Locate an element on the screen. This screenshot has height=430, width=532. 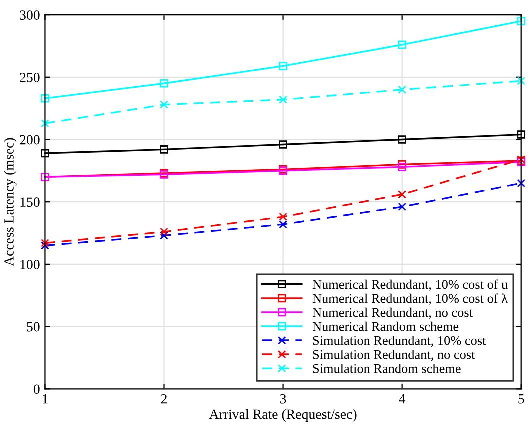
y-axis-title: Access Latency (msec) is located at coordinates (10, 202).